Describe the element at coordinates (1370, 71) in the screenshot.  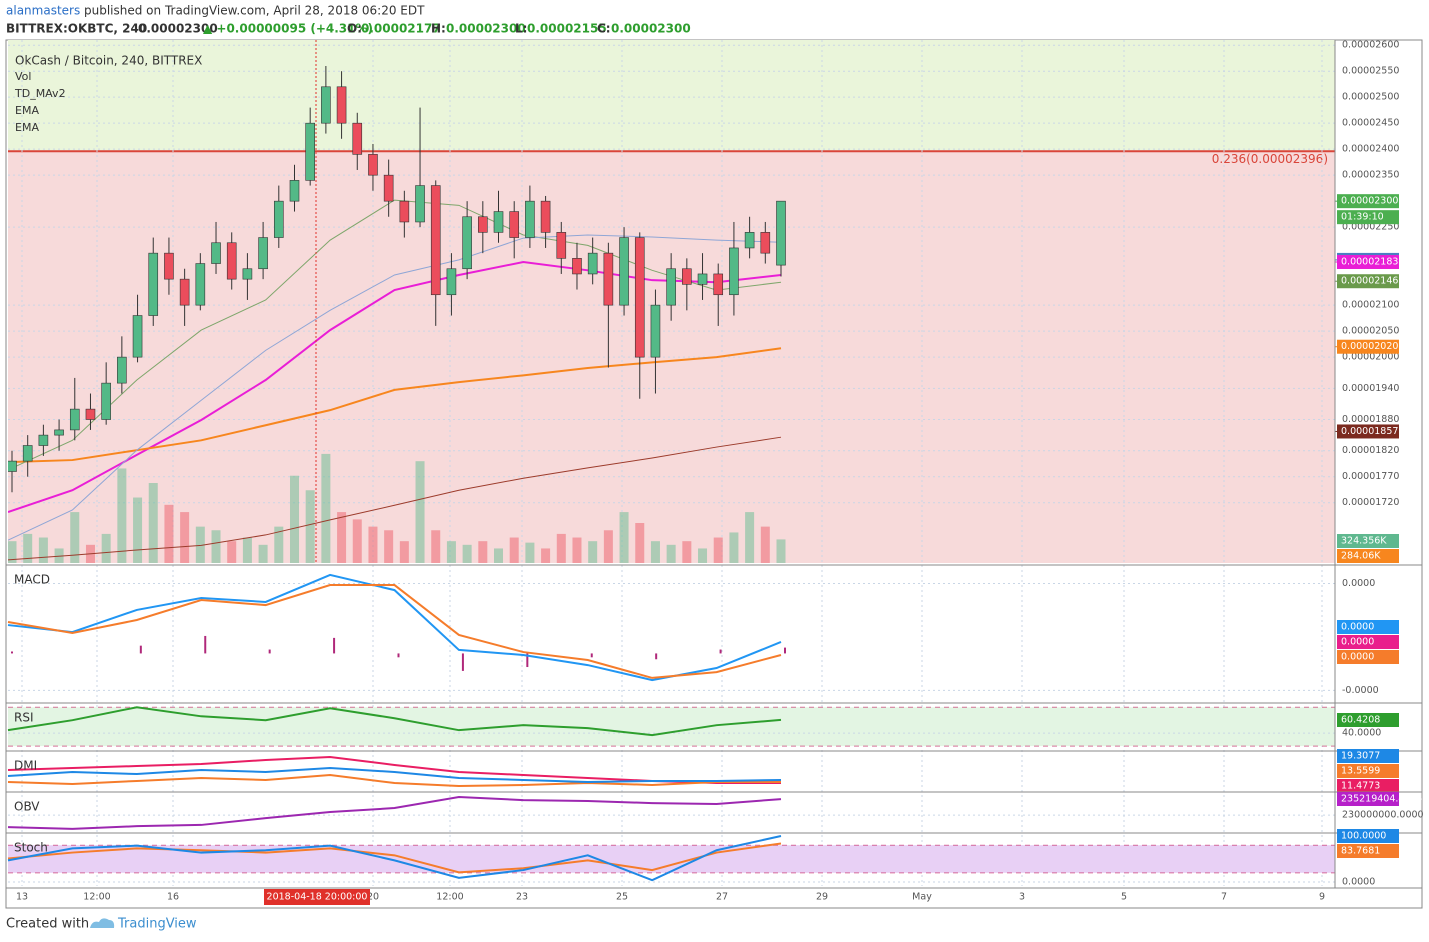
I see `y-tick-label: 0.00002550` at that location.